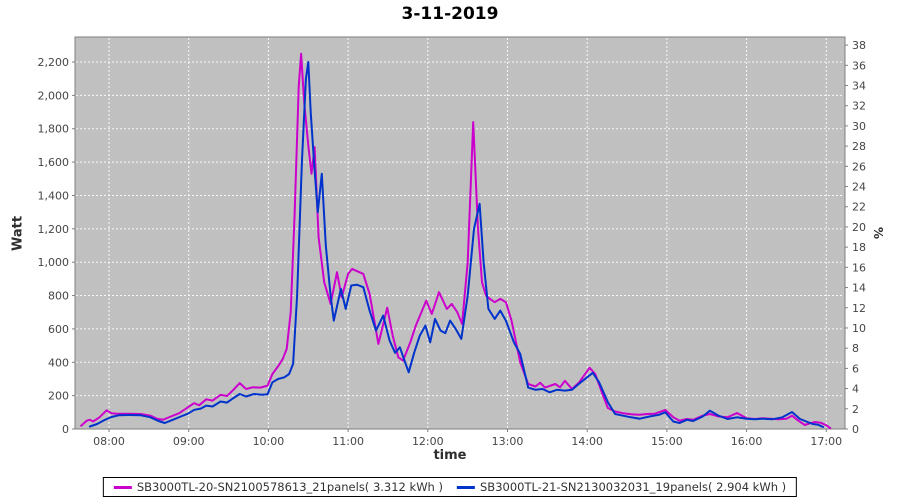  I want to click on svg-text: 400, so click(58, 362).